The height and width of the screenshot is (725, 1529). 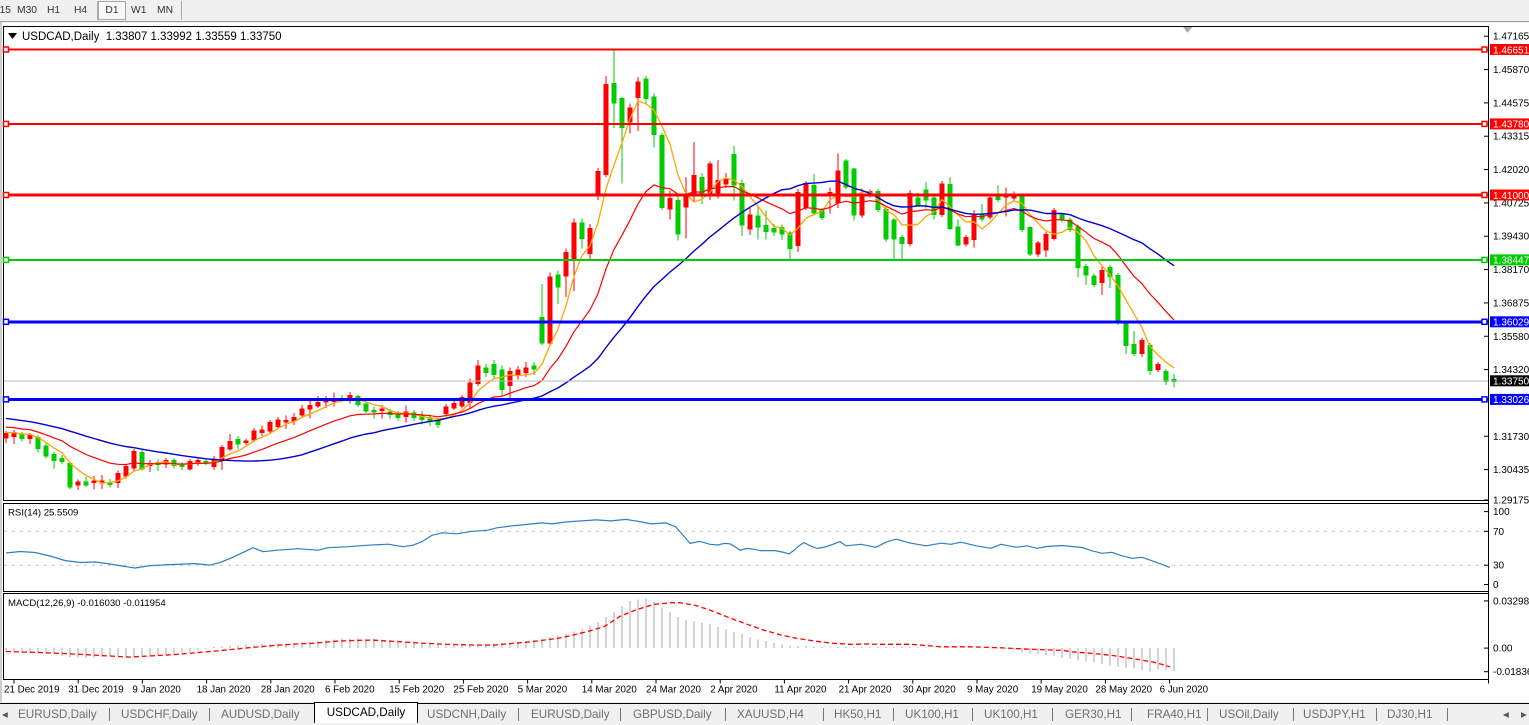 What do you see at coordinates (1511, 437) in the screenshot?
I see `svg-text: 1.31730` at bounding box center [1511, 437].